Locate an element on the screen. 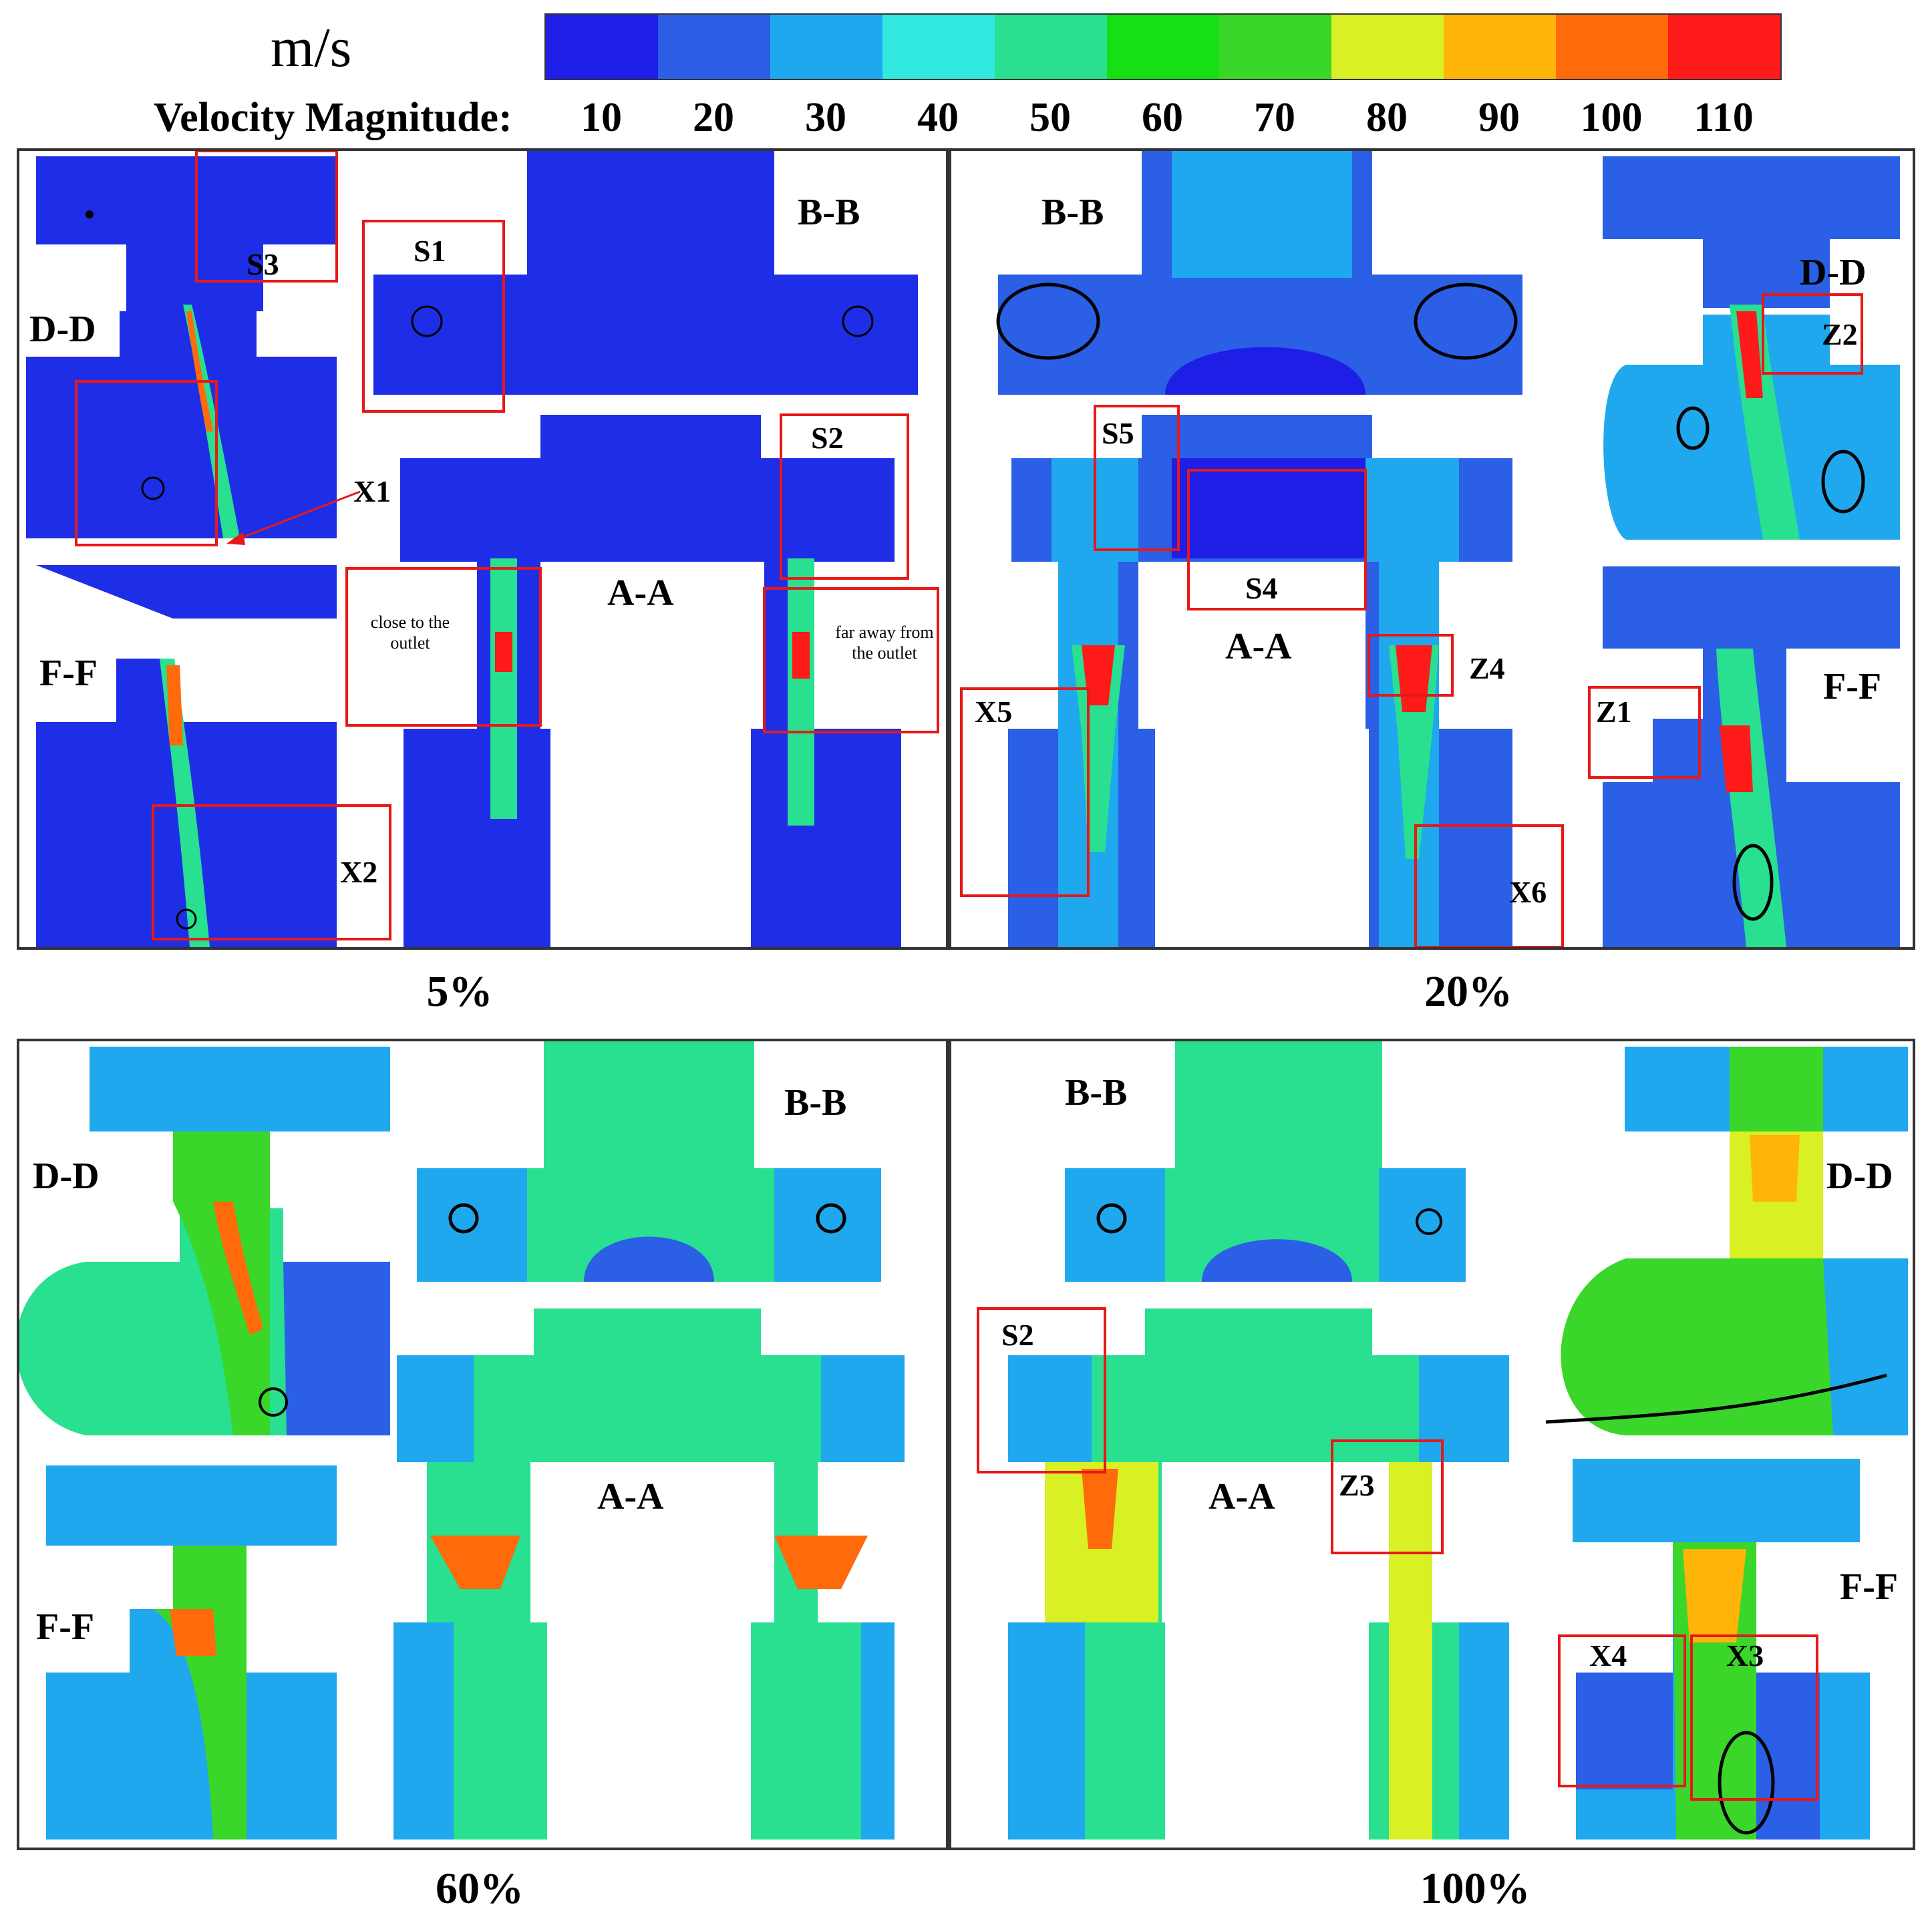  tick-label: 30 is located at coordinates (825, 117).